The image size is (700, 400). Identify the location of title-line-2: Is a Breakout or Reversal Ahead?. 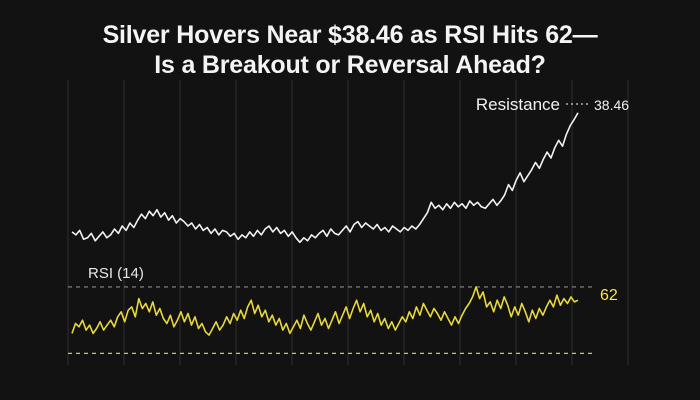
(350, 65).